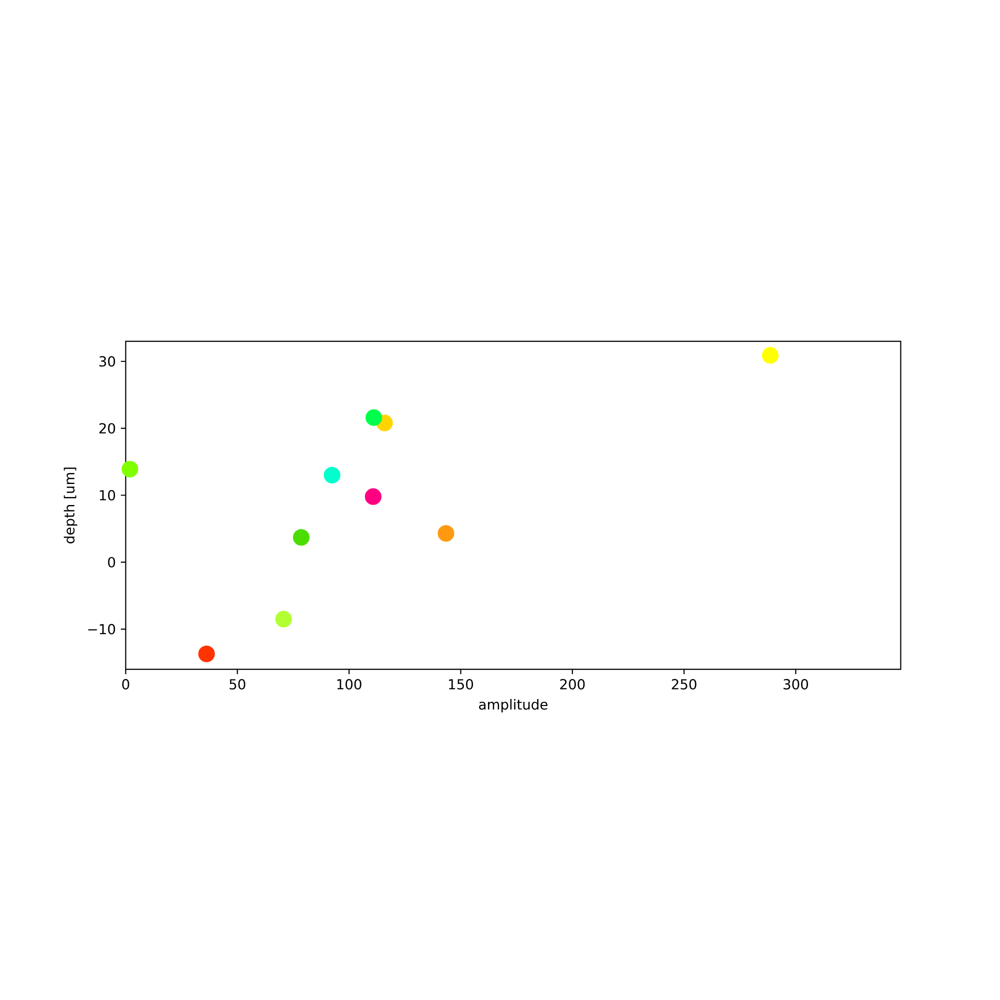 The image size is (1000, 1000). Describe the element at coordinates (684, 684) in the screenshot. I see `x-tick-label: 250` at that location.